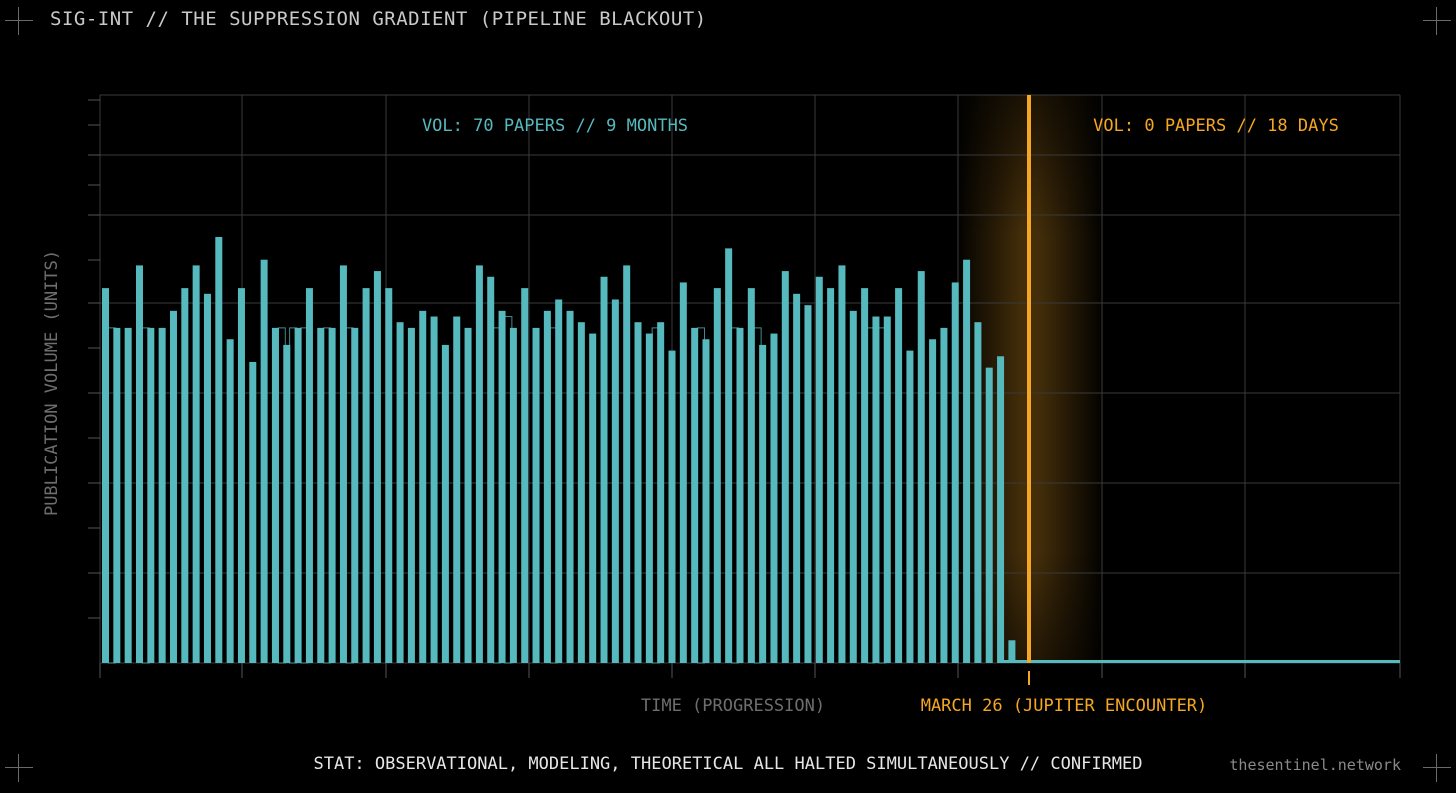 Image resolution: width=1456 pixels, height=793 pixels. What do you see at coordinates (19, 768) in the screenshot?
I see `corner-mark-bottom-left` at bounding box center [19, 768].